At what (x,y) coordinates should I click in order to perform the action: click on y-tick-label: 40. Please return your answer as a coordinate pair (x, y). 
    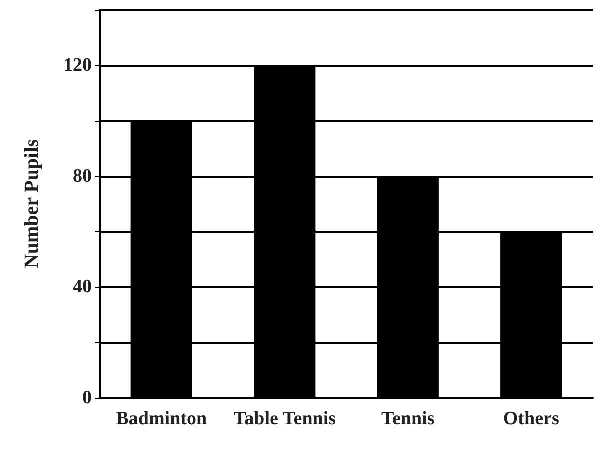
    Looking at the image, I should click on (82, 287).